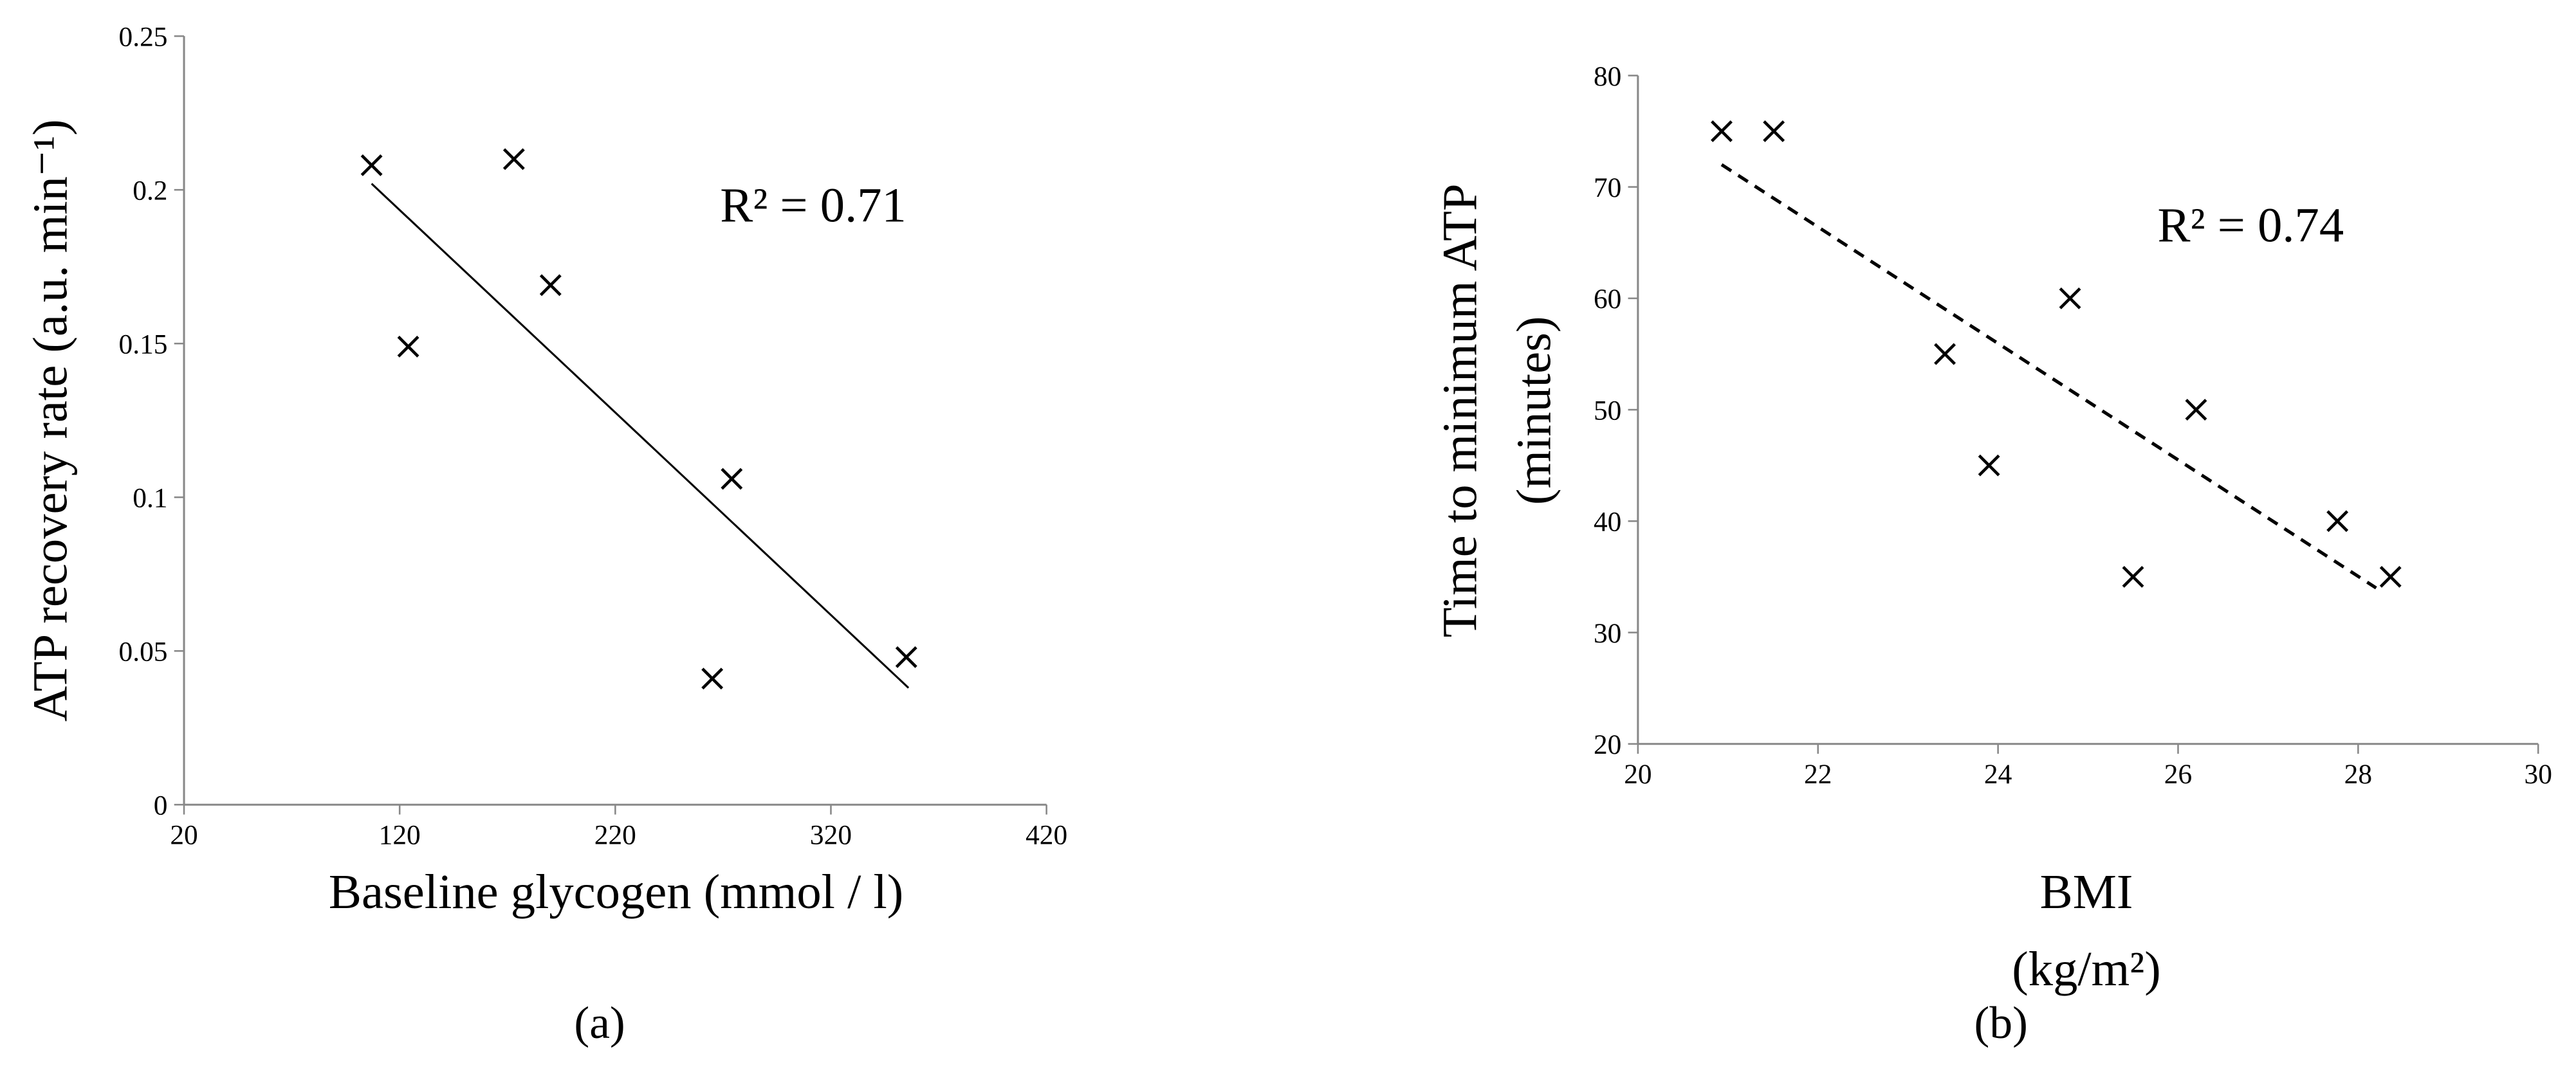 This screenshot has width=2576, height=1074. I want to click on y-tick-label: 0.05, so click(143, 652).